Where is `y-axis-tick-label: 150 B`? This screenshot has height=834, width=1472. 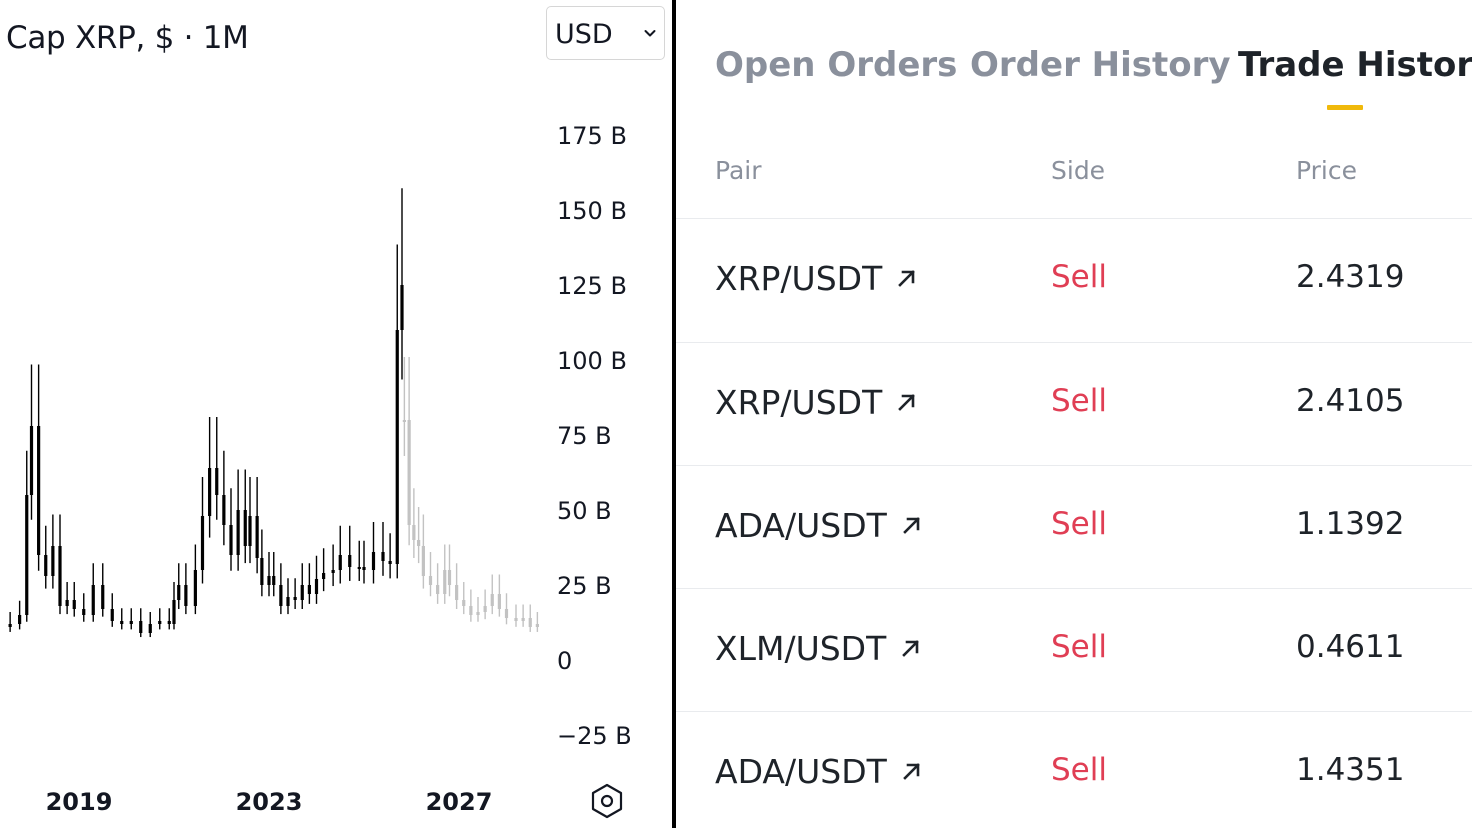 y-axis-tick-label: 150 B is located at coordinates (592, 211).